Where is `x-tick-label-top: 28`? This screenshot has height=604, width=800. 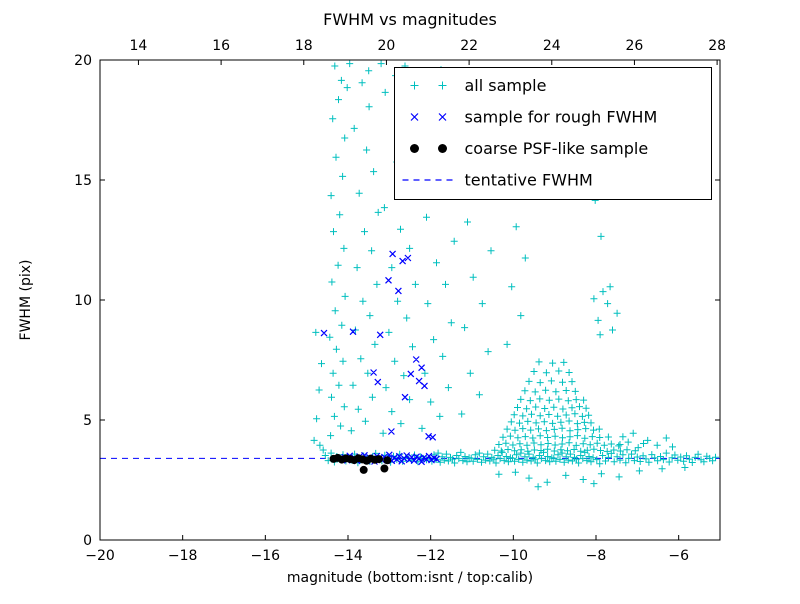 x-tick-label-top: 28 is located at coordinates (717, 46).